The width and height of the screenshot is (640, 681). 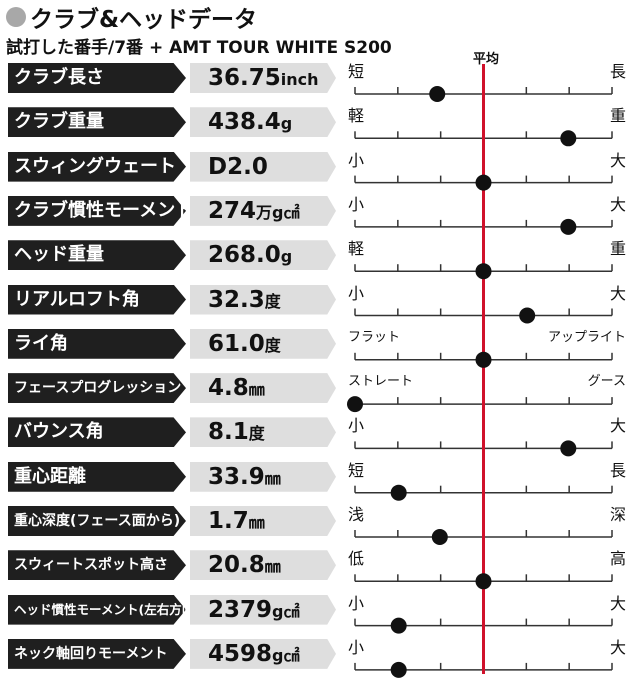 I want to click on row-name: リアルロフト角, so click(x=77, y=299).